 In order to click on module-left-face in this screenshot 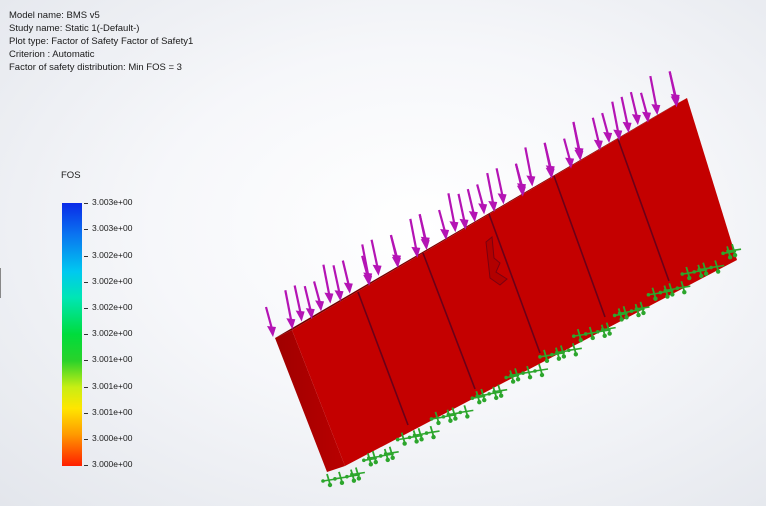, I will do `click(310, 401)`.